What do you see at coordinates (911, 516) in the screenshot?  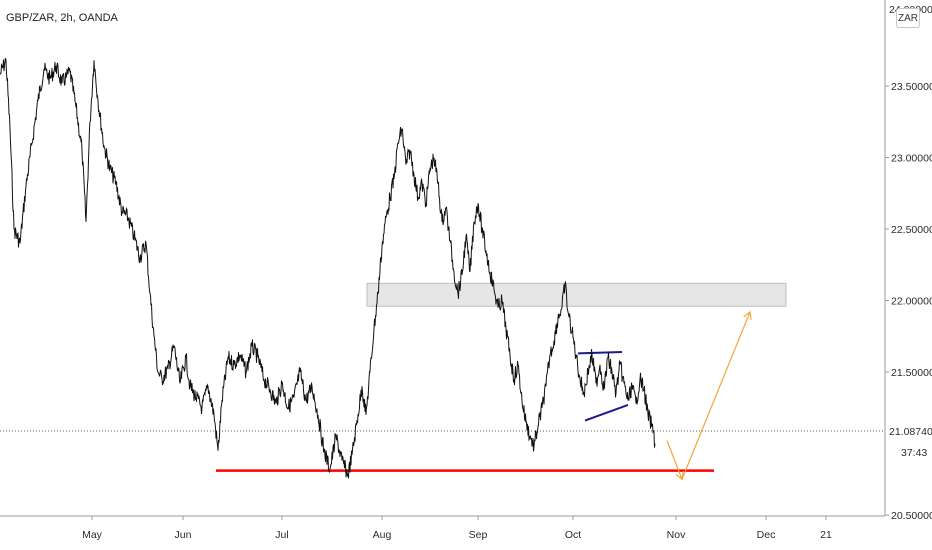 I see `y-tick-label: 20.50000` at bounding box center [911, 516].